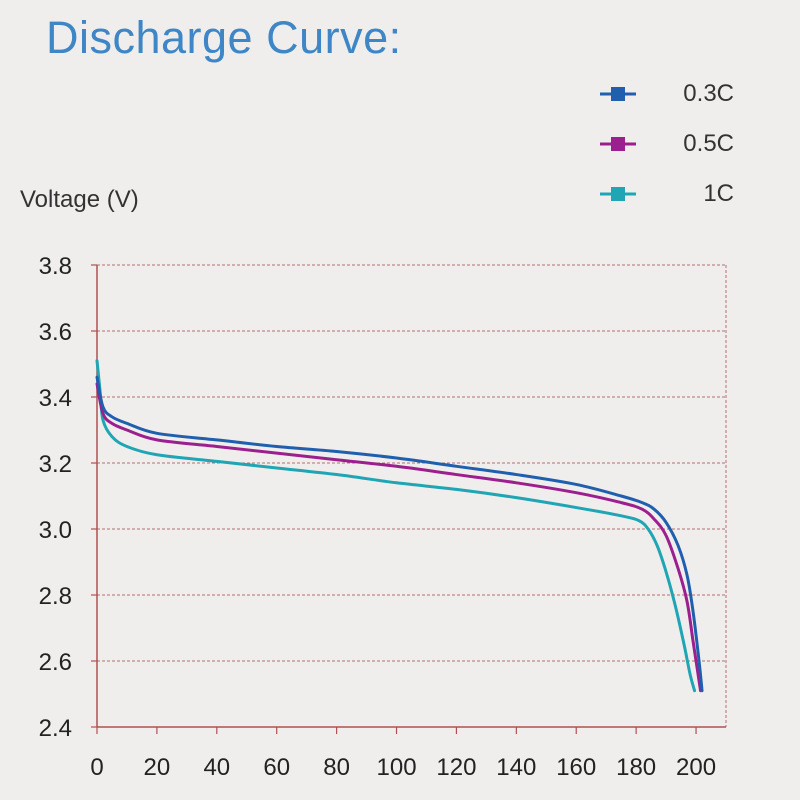 The image size is (800, 800). Describe the element at coordinates (157, 767) in the screenshot. I see `x-tick-label-1: 20` at that location.